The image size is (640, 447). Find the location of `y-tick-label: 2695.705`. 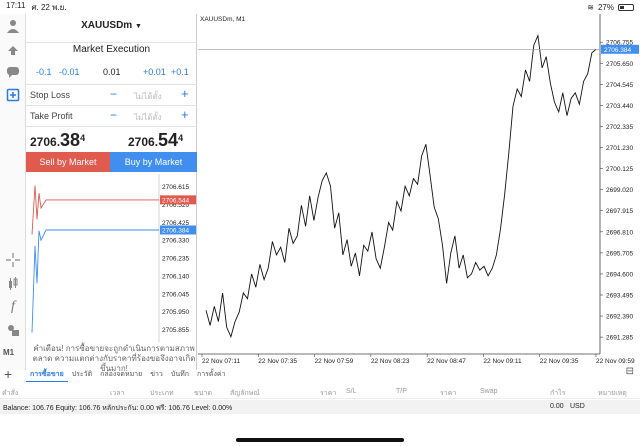

y-tick-label: 2695.705 is located at coordinates (619, 253).